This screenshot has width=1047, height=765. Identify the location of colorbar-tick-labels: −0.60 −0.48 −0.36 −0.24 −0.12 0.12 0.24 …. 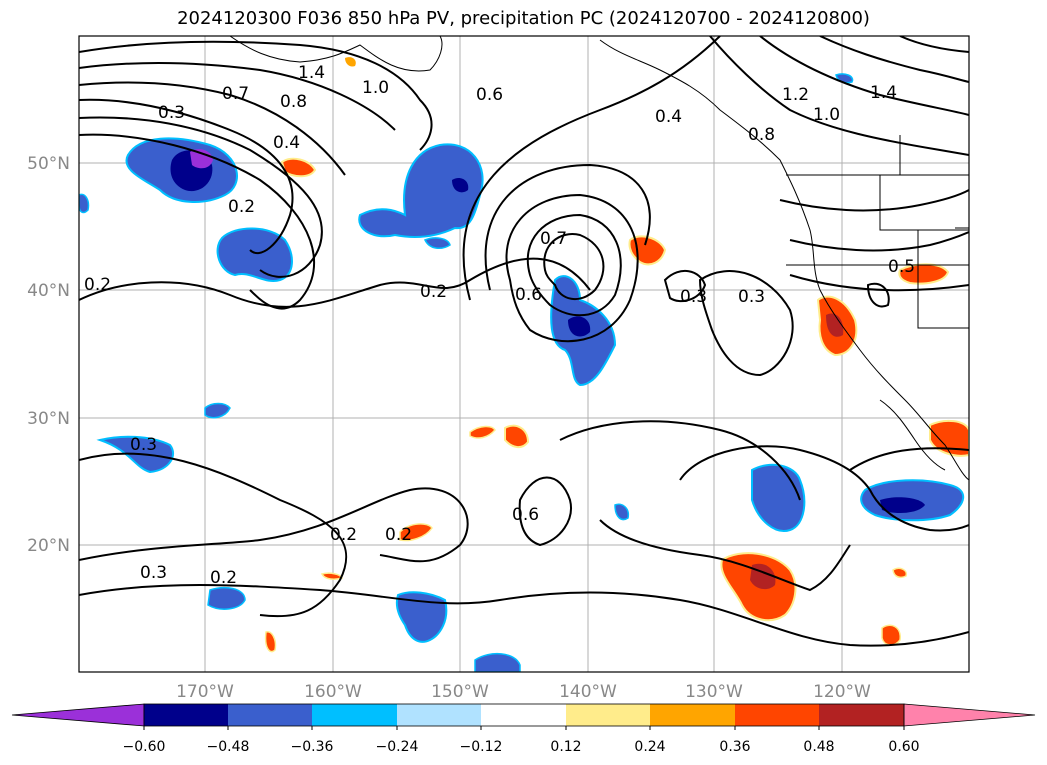
(521, 747).